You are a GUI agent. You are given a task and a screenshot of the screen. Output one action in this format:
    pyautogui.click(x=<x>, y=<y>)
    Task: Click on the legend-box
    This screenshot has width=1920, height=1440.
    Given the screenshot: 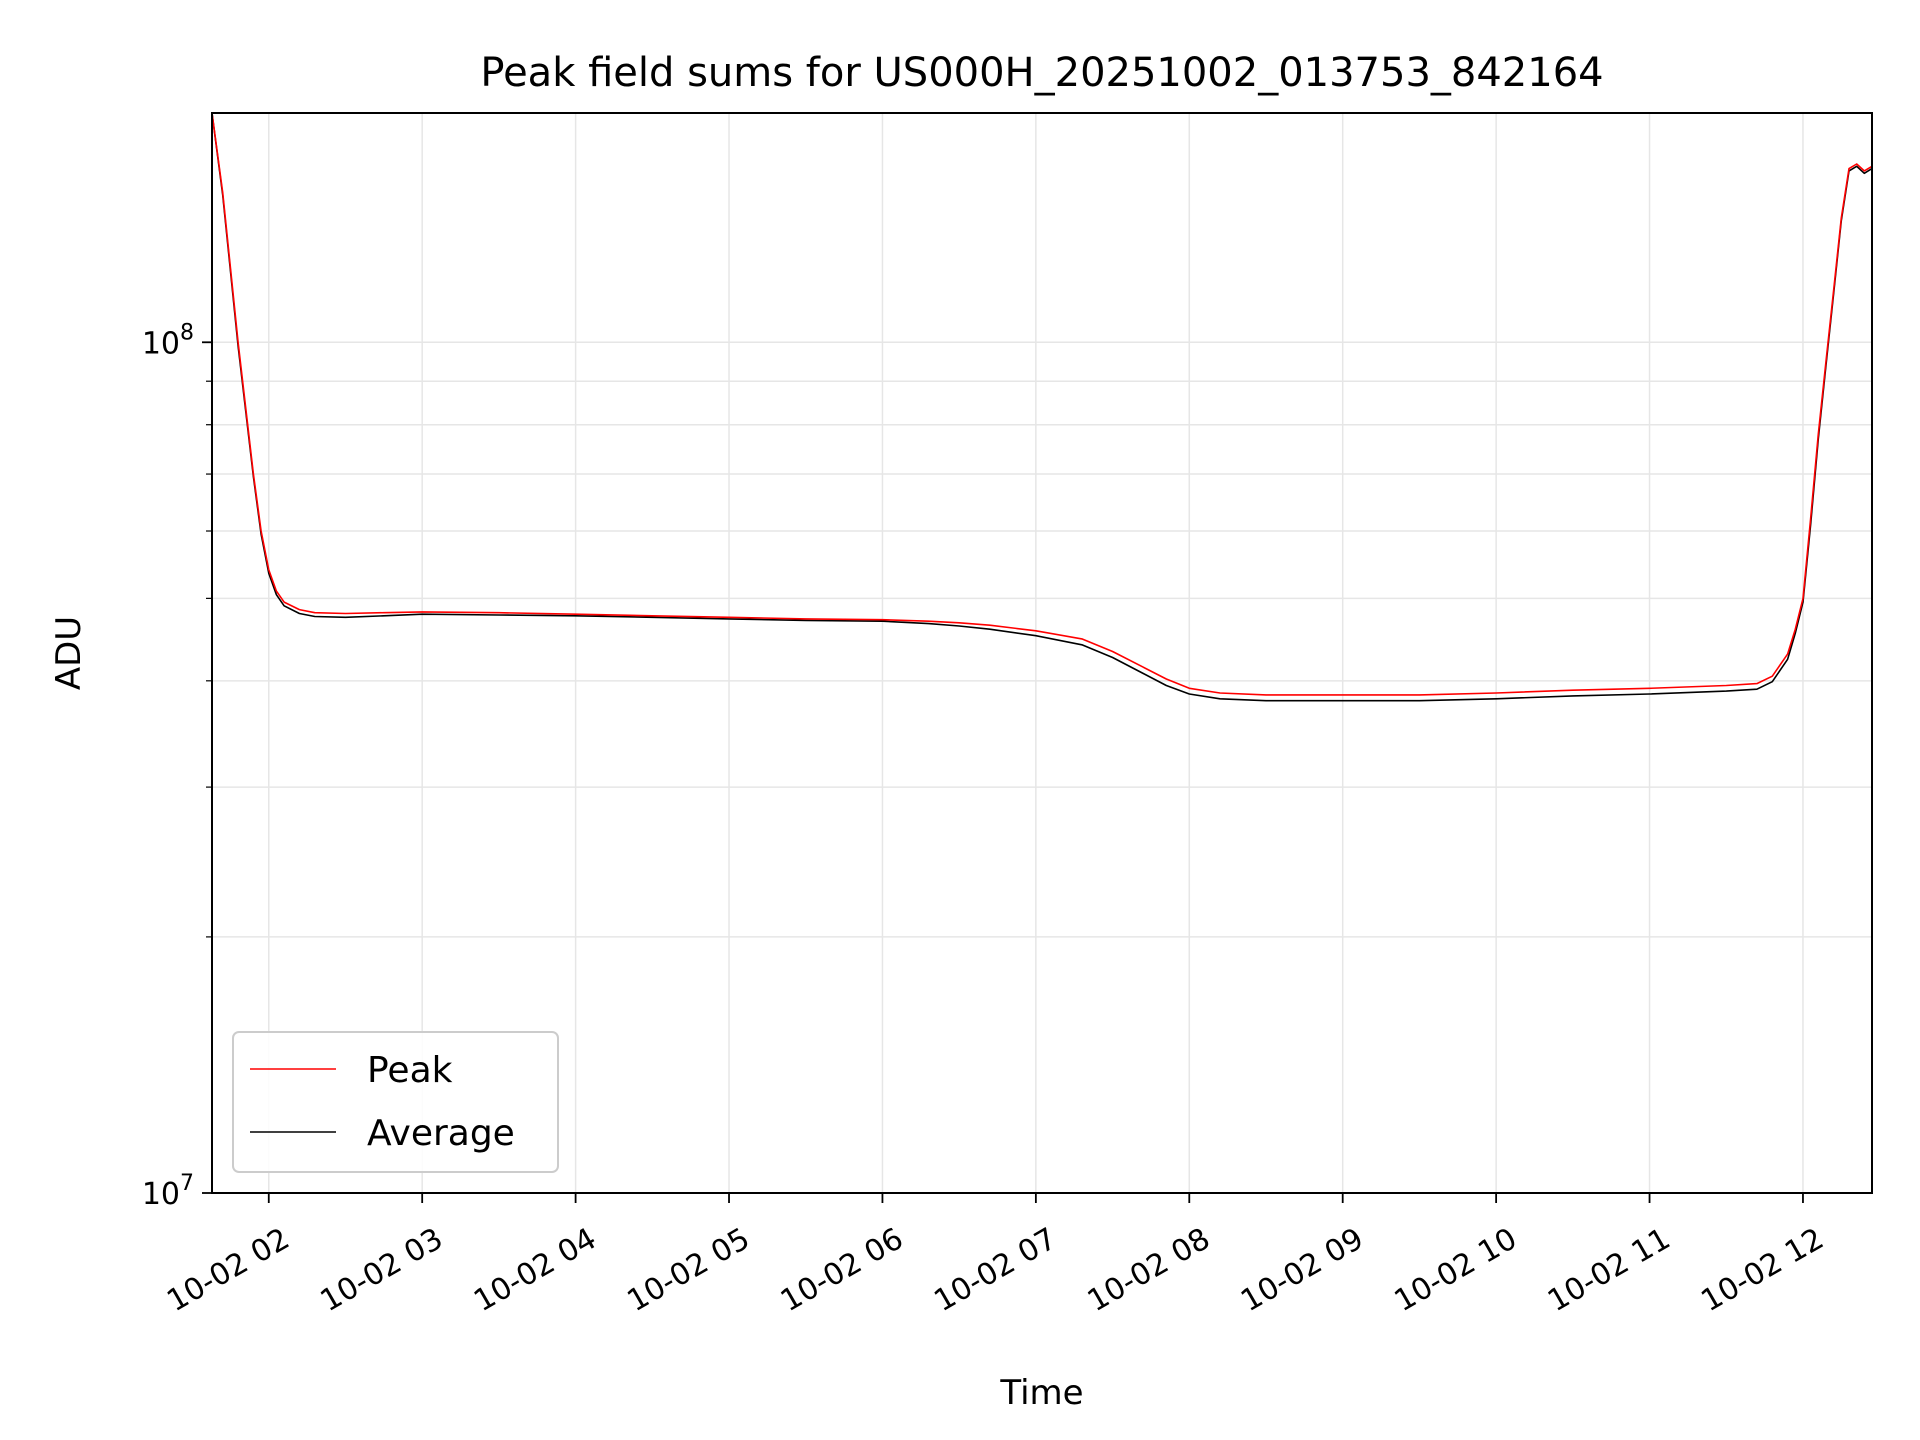 What is the action you would take?
    pyautogui.click(x=395, y=1102)
    